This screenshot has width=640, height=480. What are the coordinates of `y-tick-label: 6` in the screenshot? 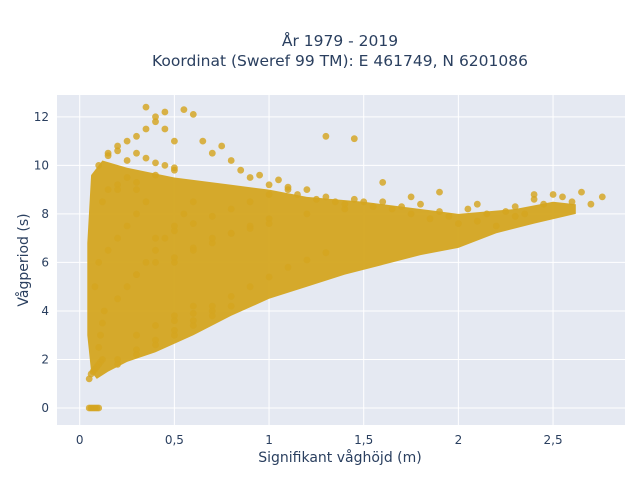 It's located at (45, 262).